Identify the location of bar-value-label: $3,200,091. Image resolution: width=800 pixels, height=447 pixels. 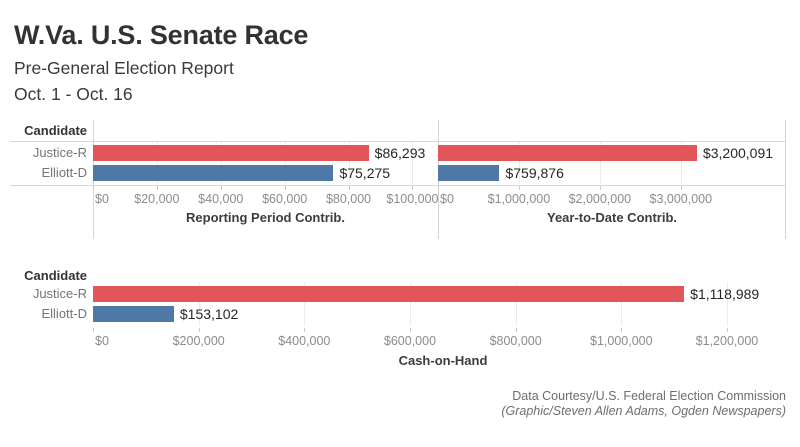
(738, 153).